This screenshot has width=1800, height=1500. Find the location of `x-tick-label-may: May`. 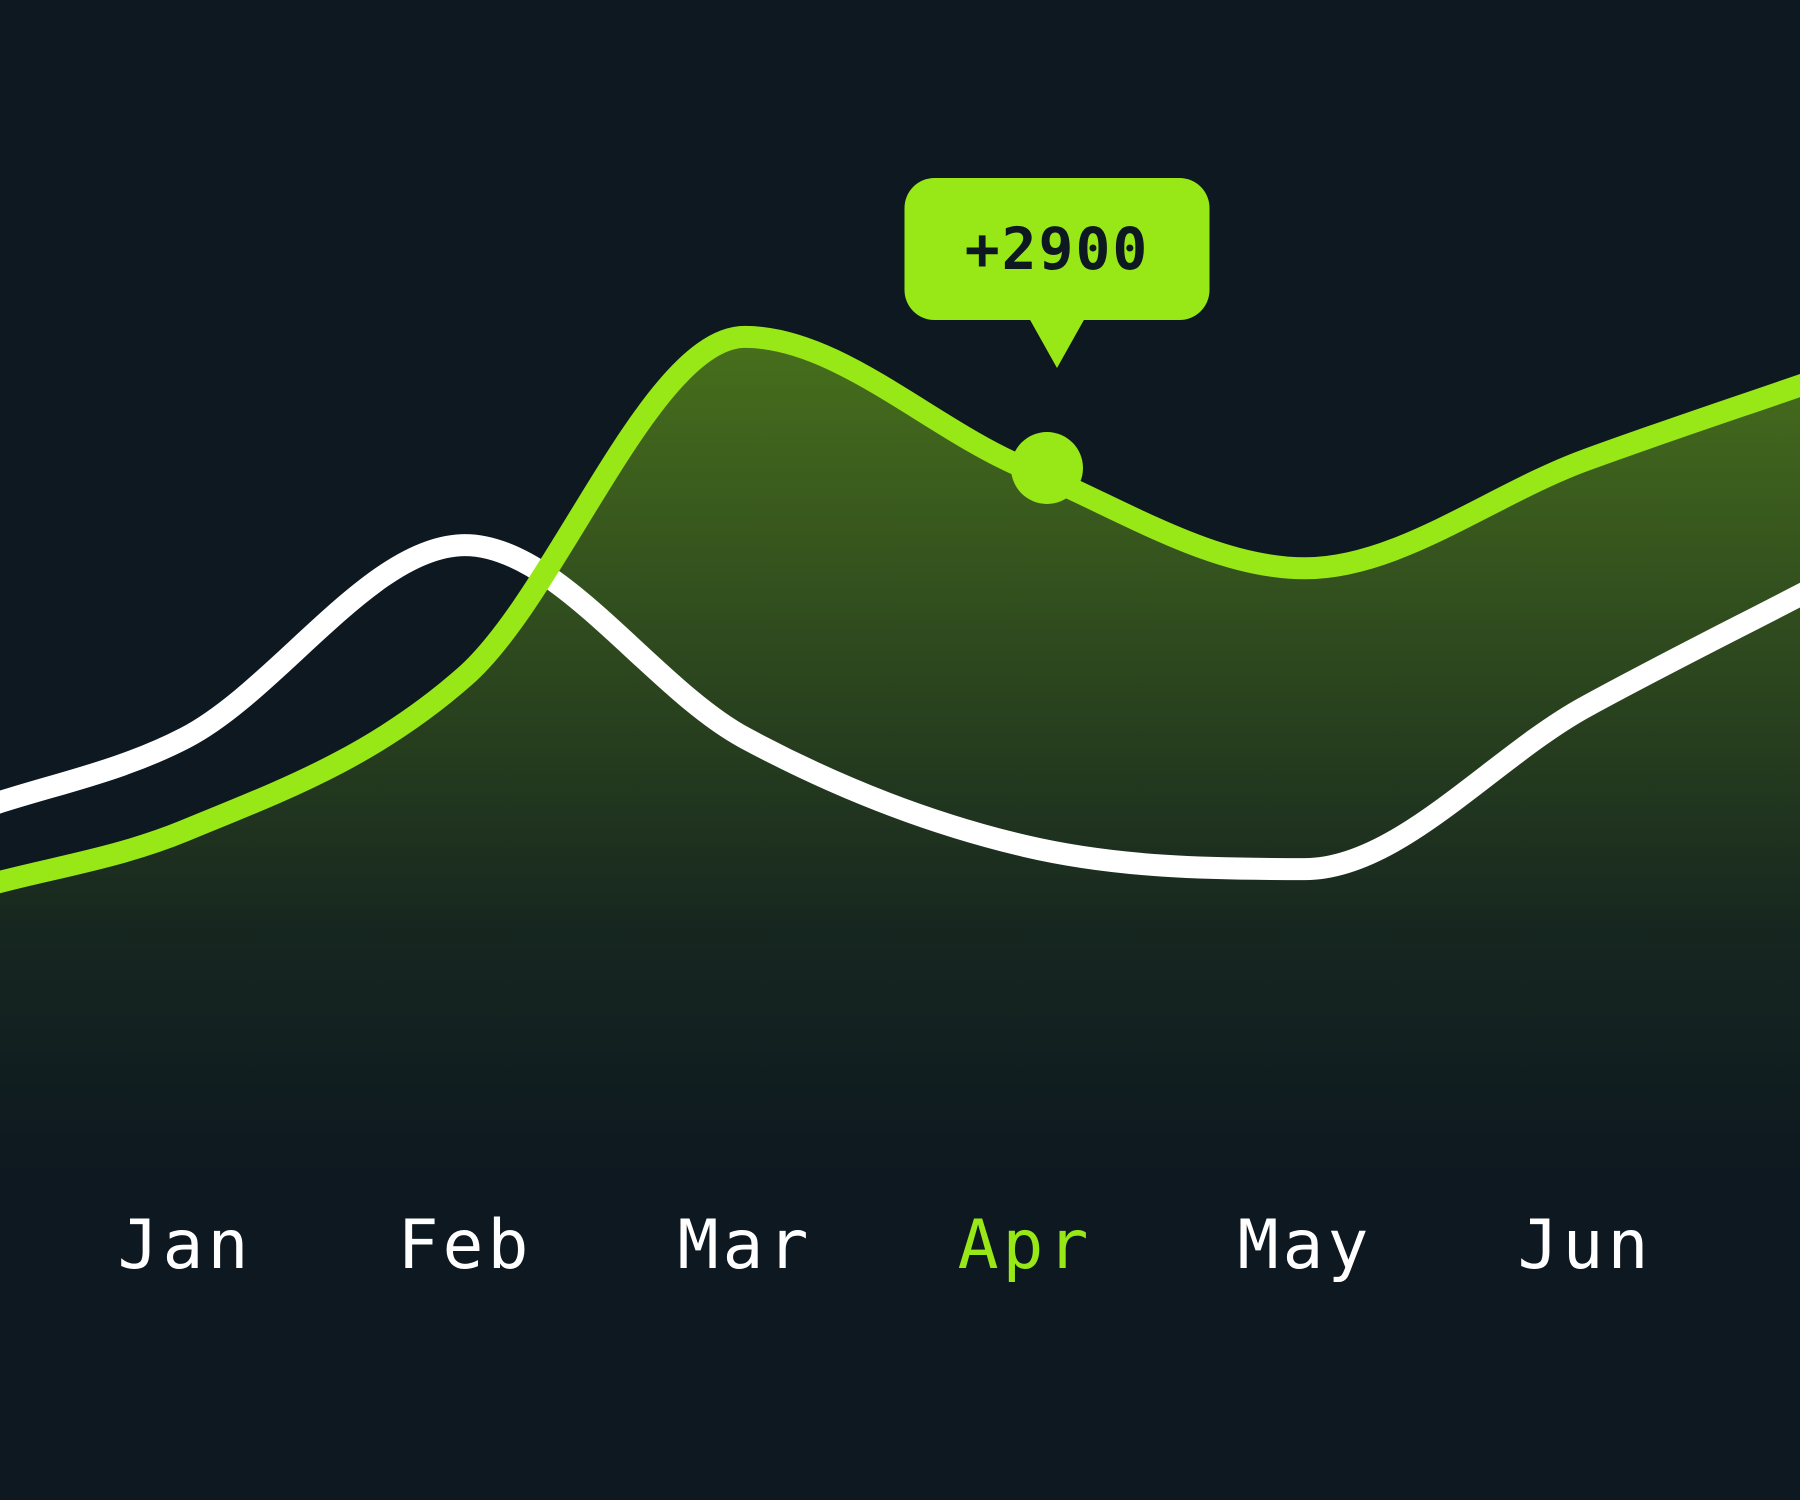

x-tick-label-may: May is located at coordinates (1305, 1245).